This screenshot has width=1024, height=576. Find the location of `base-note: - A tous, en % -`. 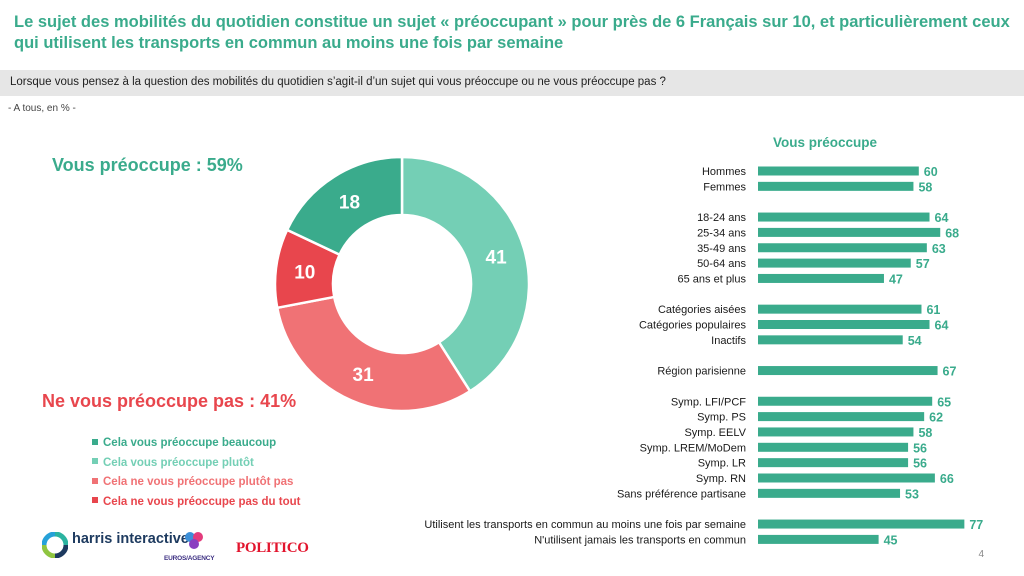

base-note: - A tous, en % - is located at coordinates (42, 108).